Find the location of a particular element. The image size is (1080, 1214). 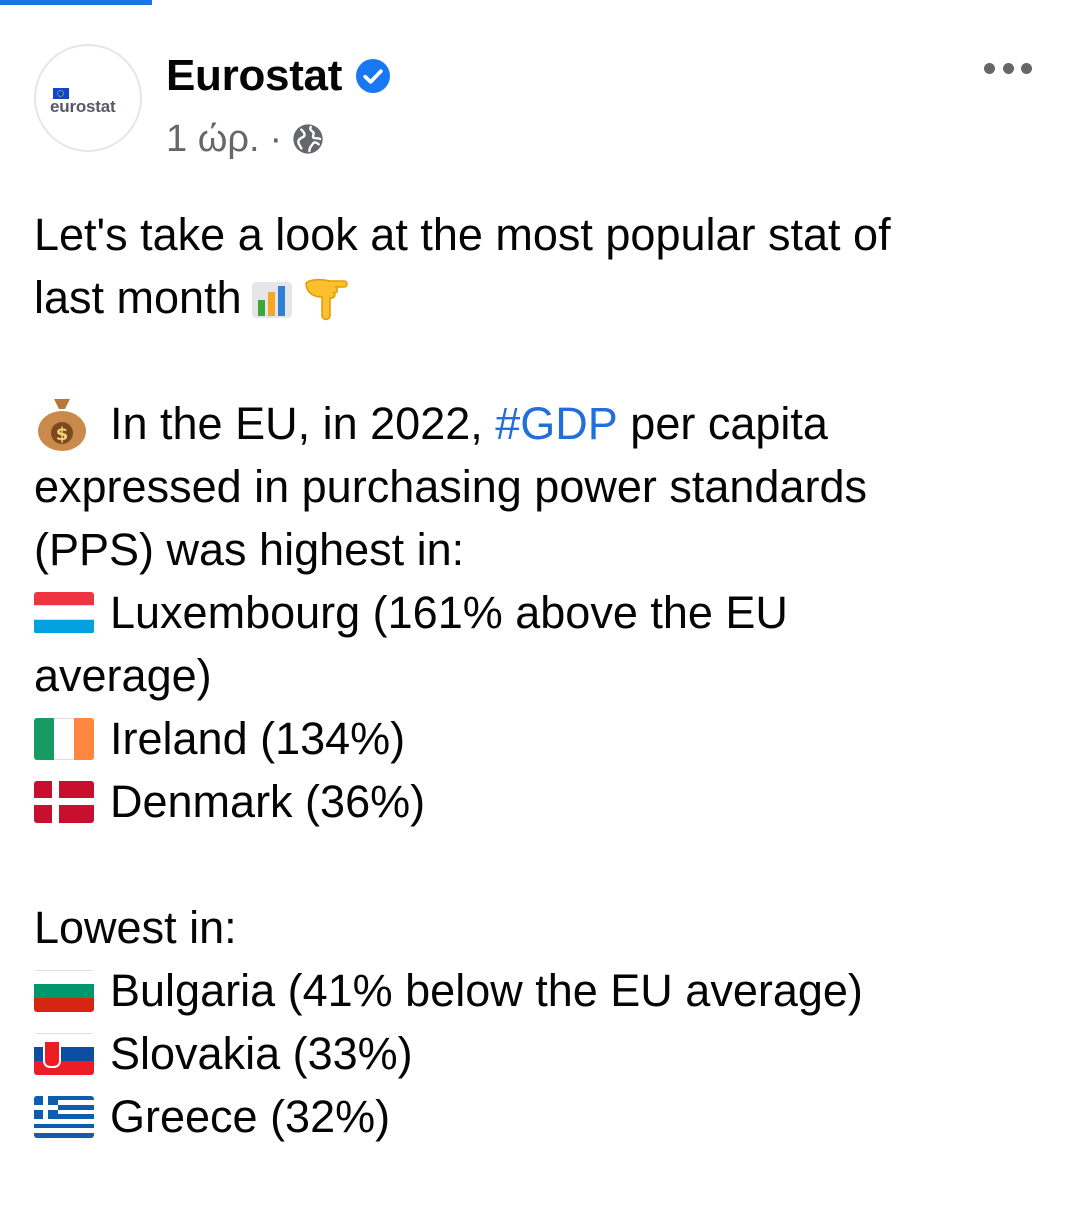

greece-flag-icon is located at coordinates (64, 1116).